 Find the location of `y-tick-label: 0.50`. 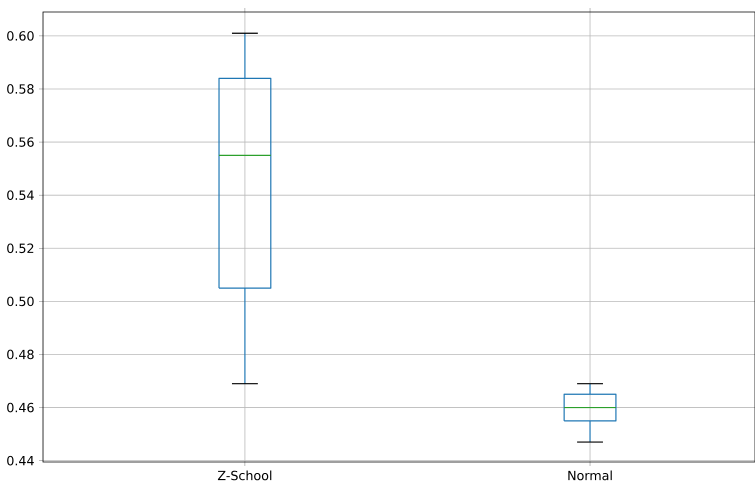

y-tick-label: 0.50 is located at coordinates (20, 301).